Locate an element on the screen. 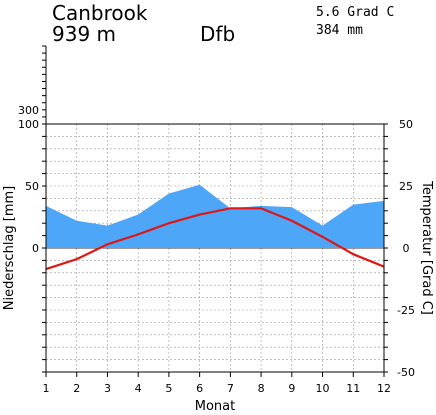 The height and width of the screenshot is (415, 436). left-tick-label: 0 is located at coordinates (35, 248).